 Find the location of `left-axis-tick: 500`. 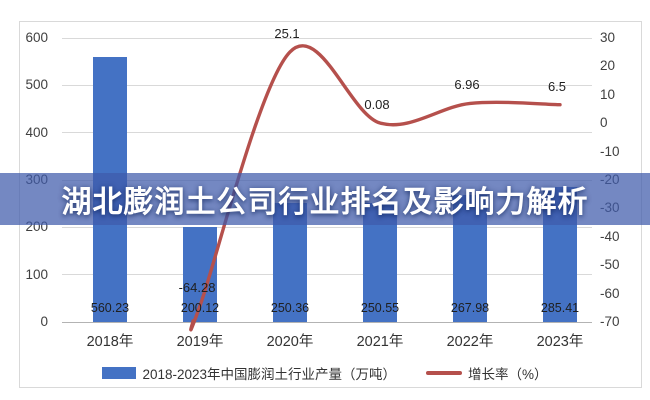

left-axis-tick: 500 is located at coordinates (36, 85).